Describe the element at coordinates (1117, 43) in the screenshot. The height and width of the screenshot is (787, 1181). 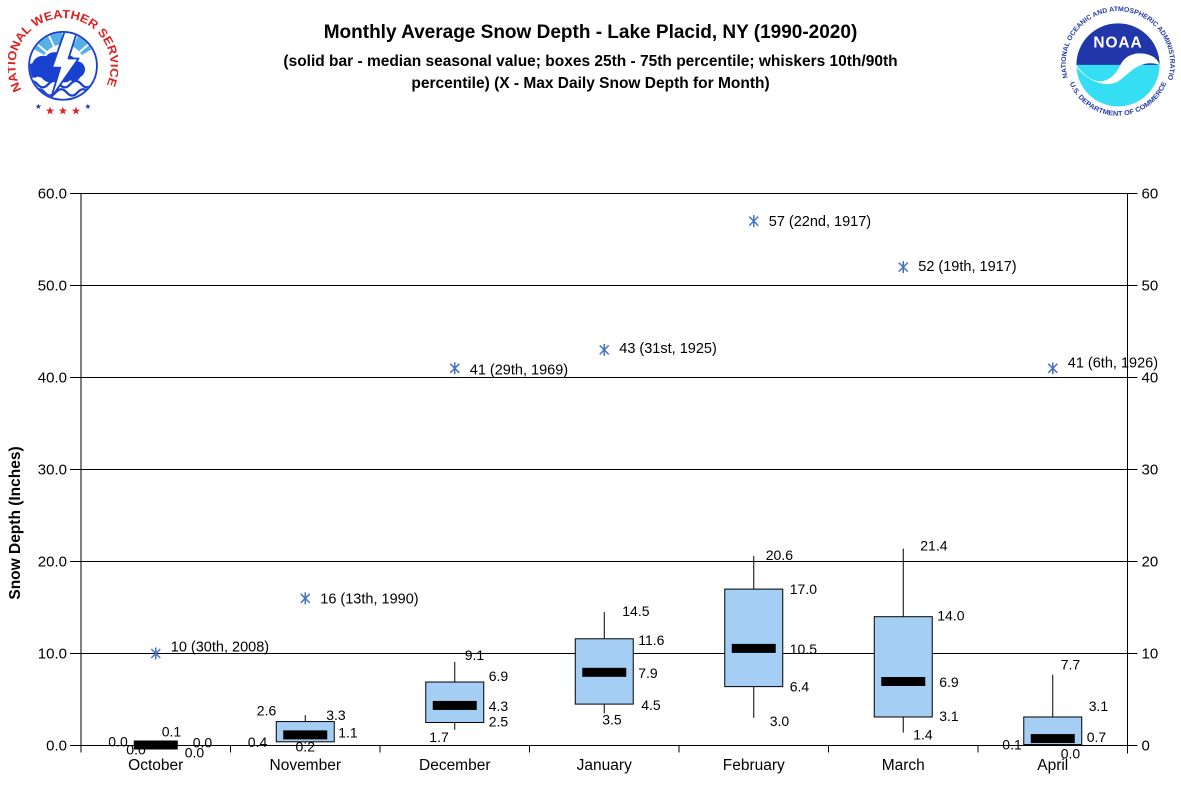
I see `noaa-acronym-text: NOAA` at that location.